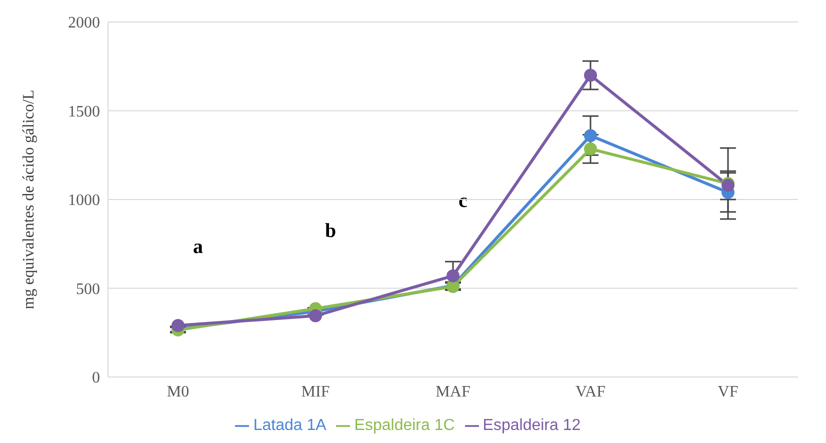  I want to click on y-tick-label: 1500, so click(84, 111).